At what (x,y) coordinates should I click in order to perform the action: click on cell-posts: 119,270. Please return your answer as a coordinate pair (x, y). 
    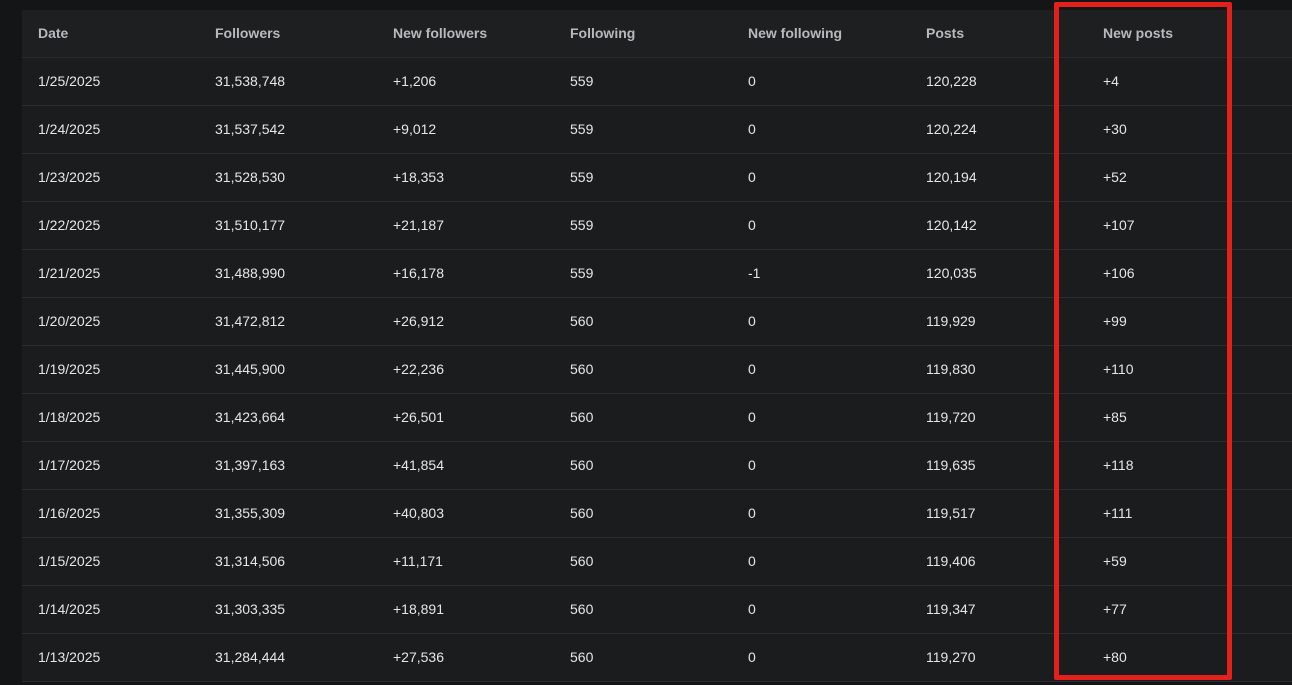
    Looking at the image, I should click on (951, 657).